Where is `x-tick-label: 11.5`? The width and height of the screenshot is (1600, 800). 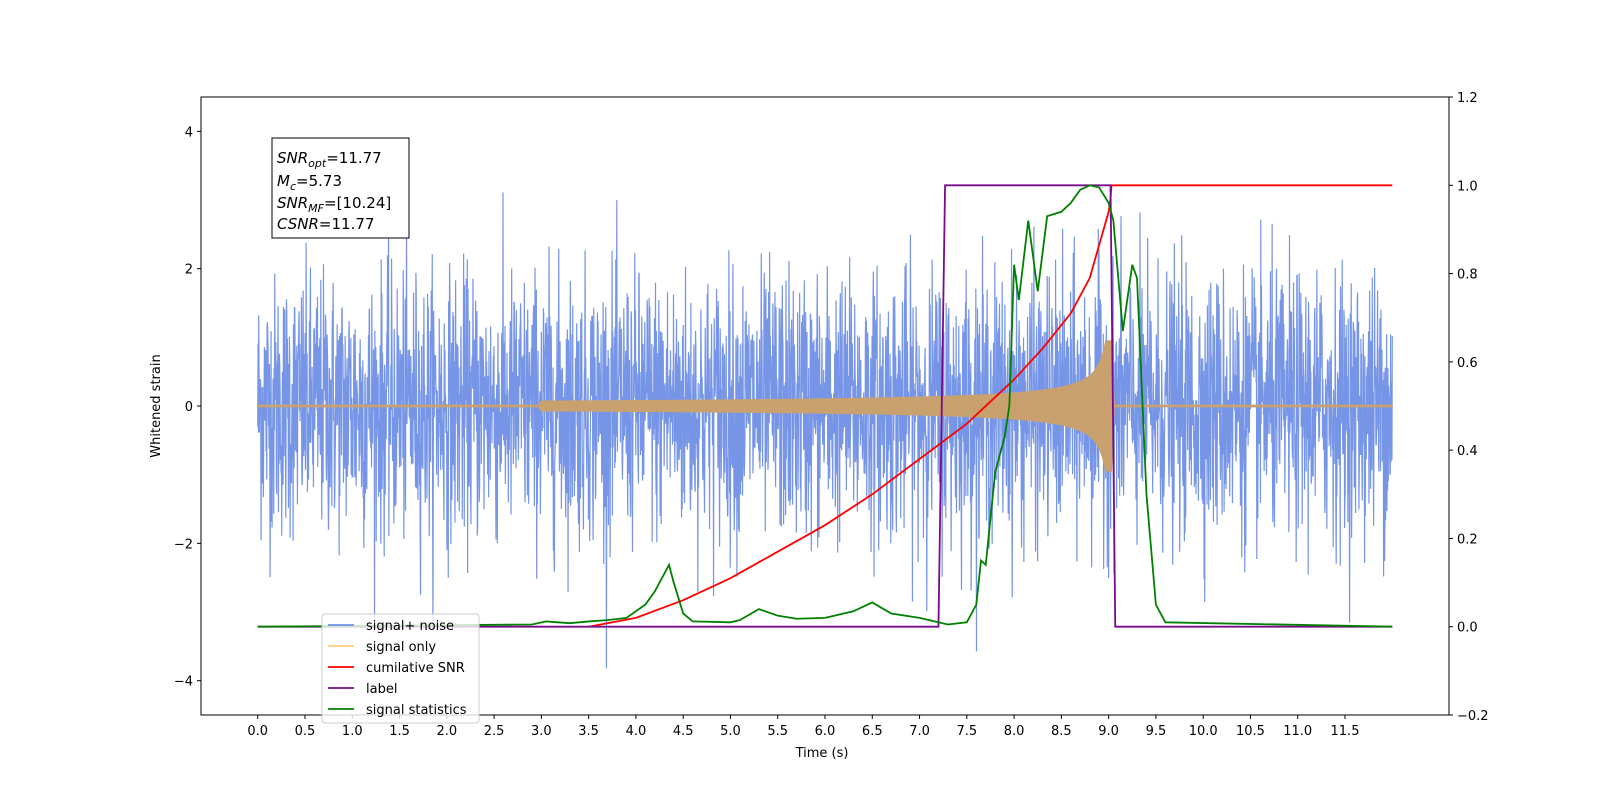 x-tick-label: 11.5 is located at coordinates (1345, 731).